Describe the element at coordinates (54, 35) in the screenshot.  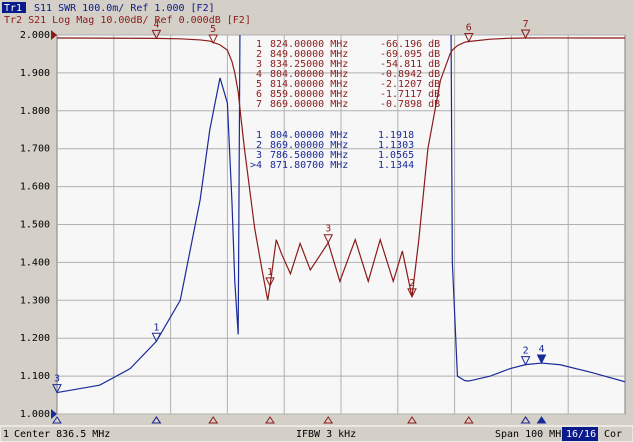
I see `ref-marker-tr2` at that location.